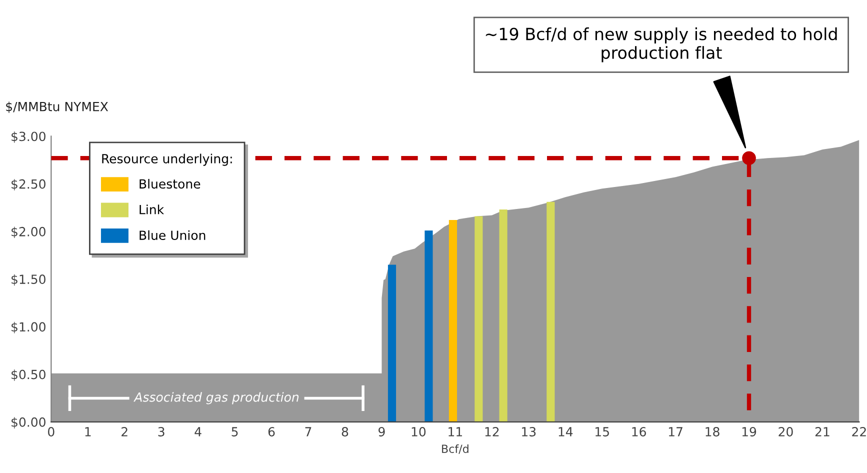 This screenshot has width=867, height=473. What do you see at coordinates (51, 431) in the screenshot?
I see `x-tick-label: 0` at bounding box center [51, 431].